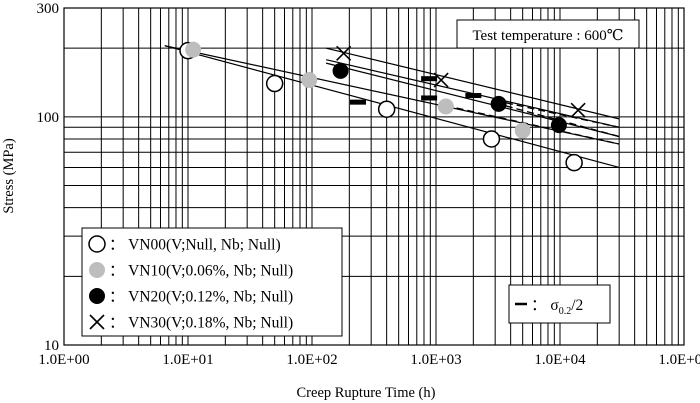  Describe the element at coordinates (557, 307) in the screenshot. I see `sigma-legend-label: ： σ0.2/2` at that location.